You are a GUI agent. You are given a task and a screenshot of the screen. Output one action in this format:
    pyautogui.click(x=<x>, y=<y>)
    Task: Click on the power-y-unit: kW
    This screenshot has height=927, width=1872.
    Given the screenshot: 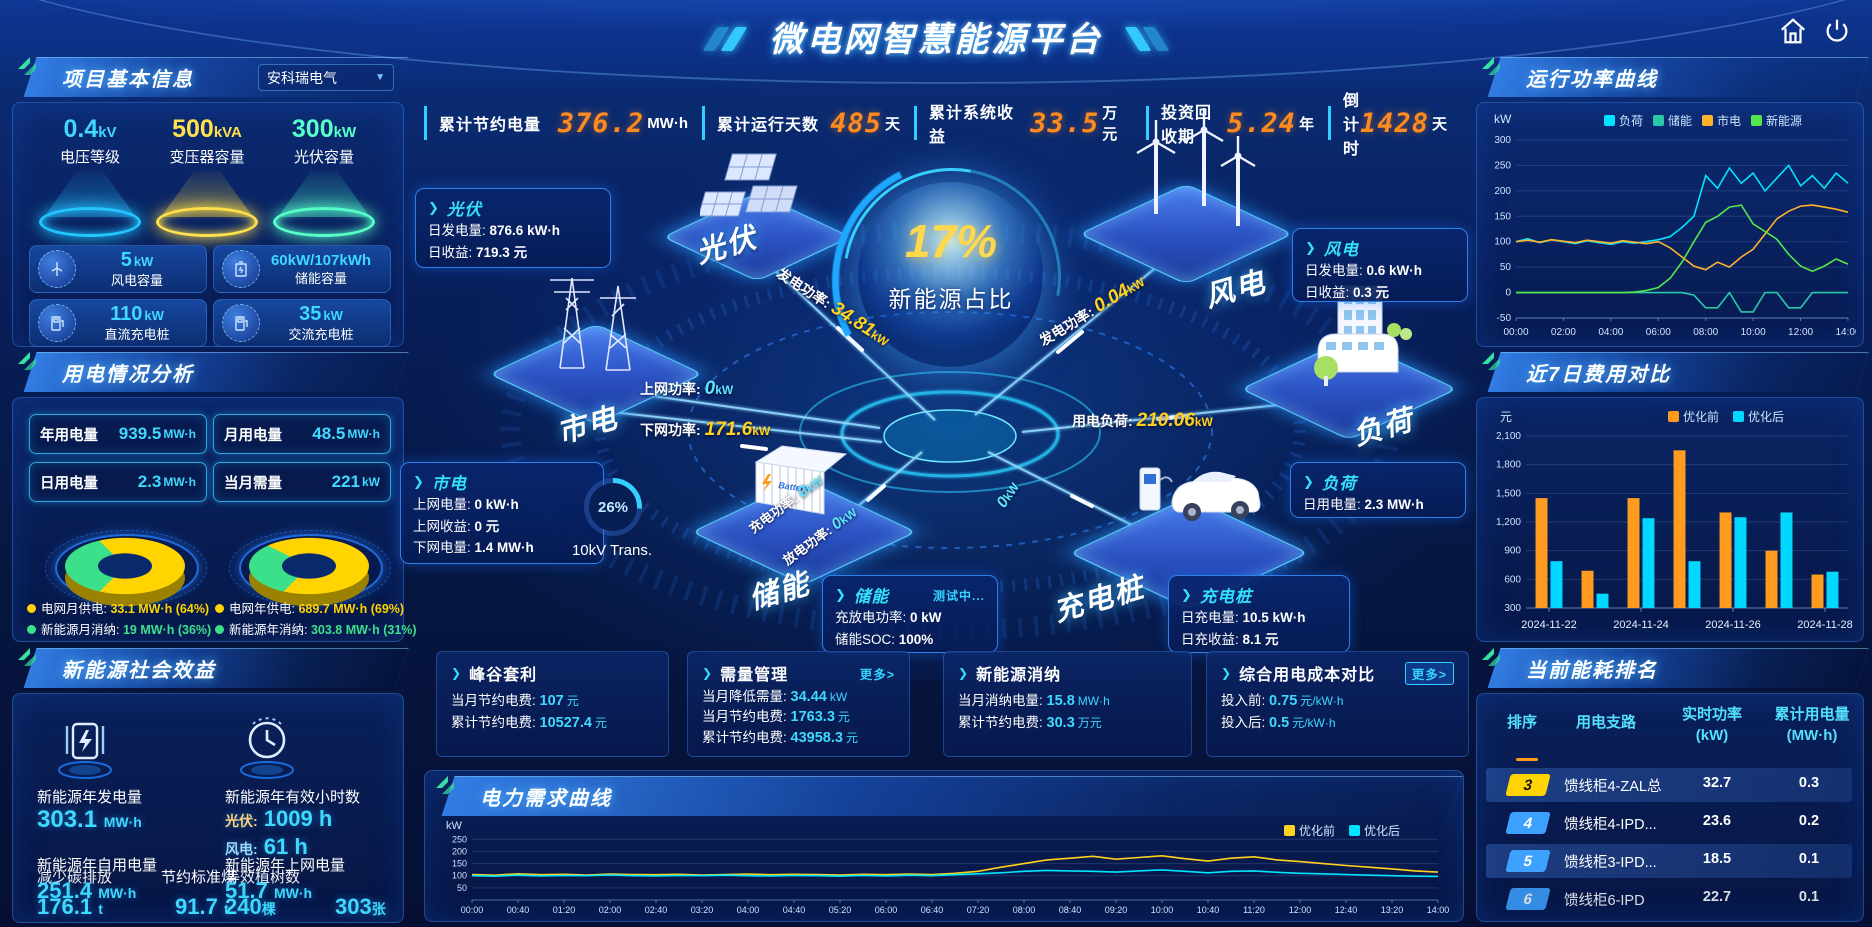 What is the action you would take?
    pyautogui.click(x=1503, y=119)
    